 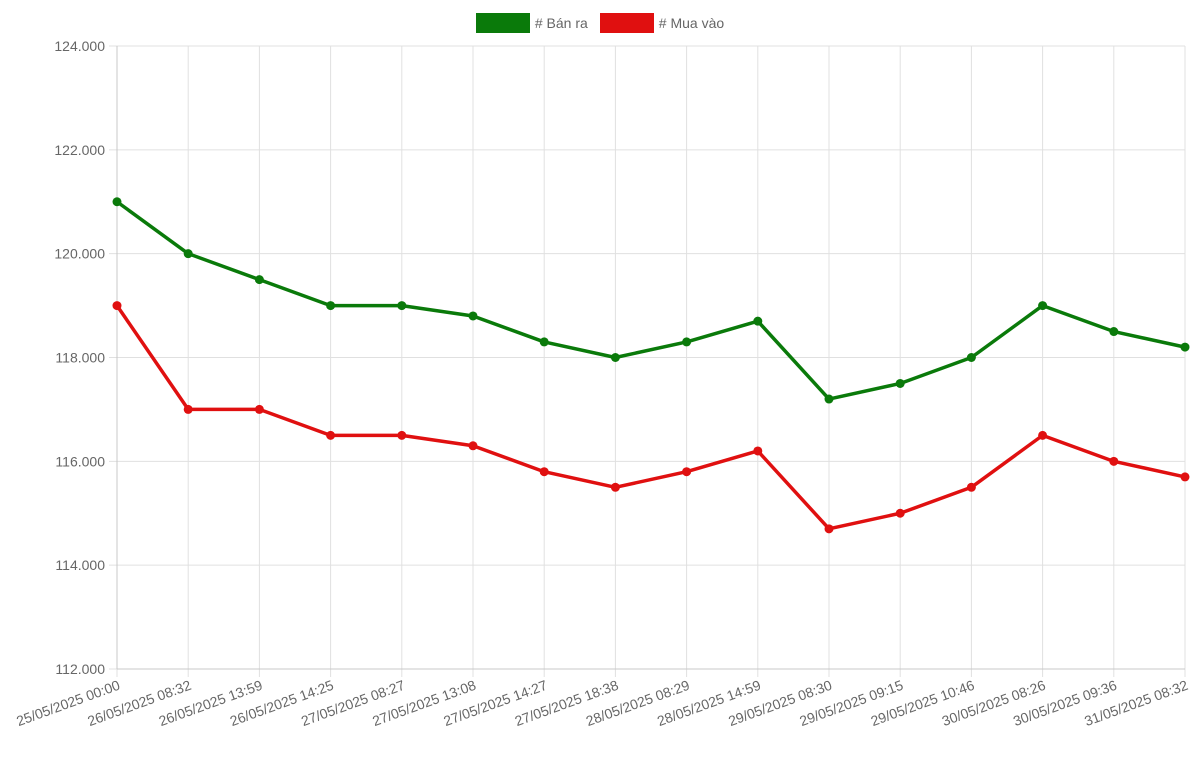 What do you see at coordinates (561, 23) in the screenshot?
I see `legend-label-ban-ra: # Bán ra` at bounding box center [561, 23].